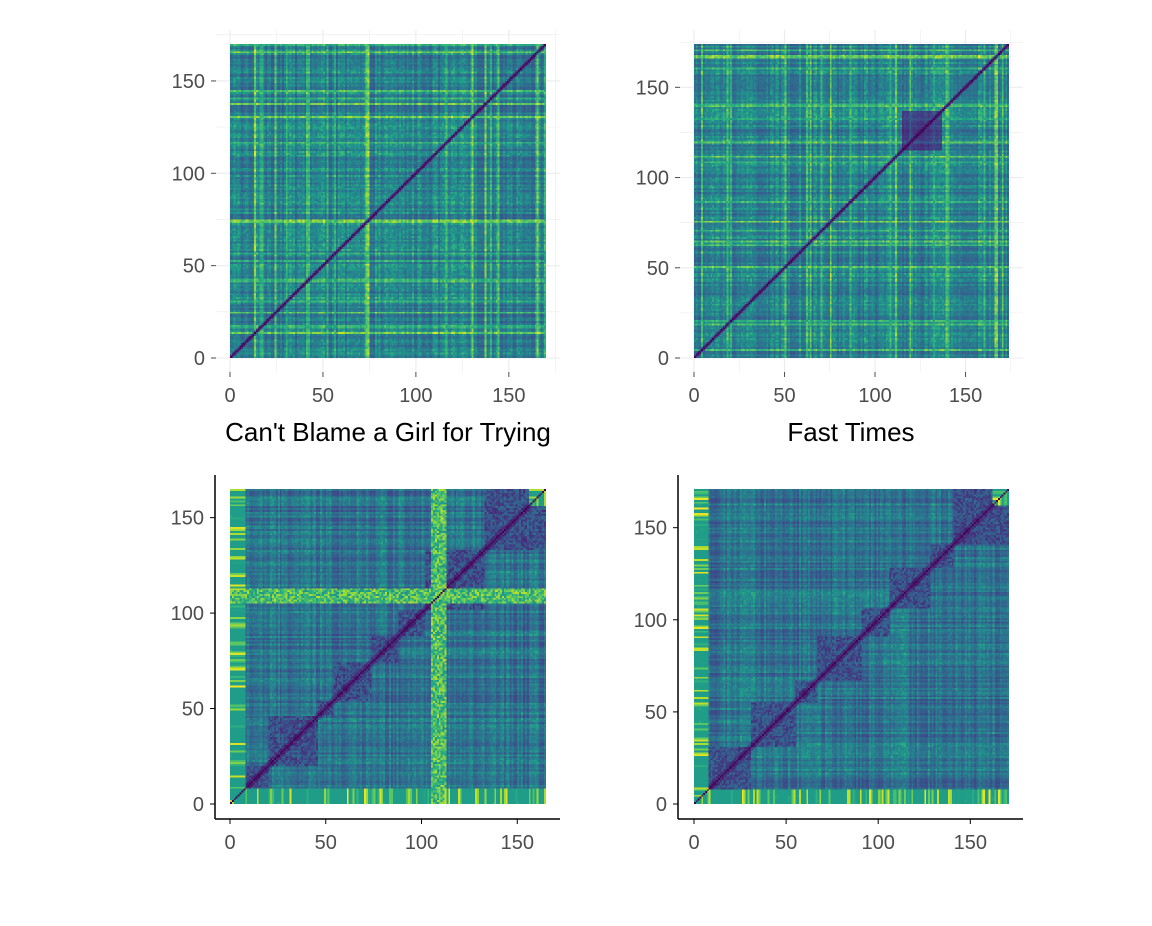 Image resolution: width=1152 pixels, height=926 pixels. I want to click on panel-title-top-left: Can't Blame a Girl for Trying, so click(388, 432).